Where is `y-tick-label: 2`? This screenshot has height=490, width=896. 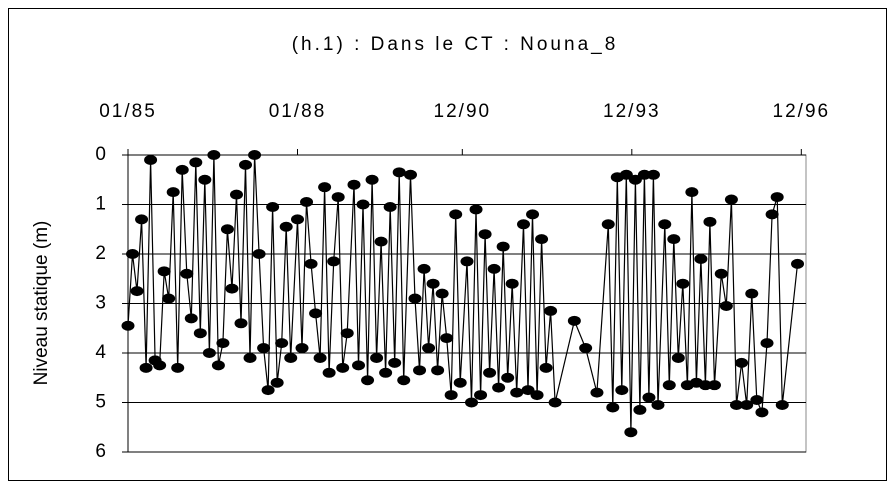
y-tick-label: 2 is located at coordinates (100, 253).